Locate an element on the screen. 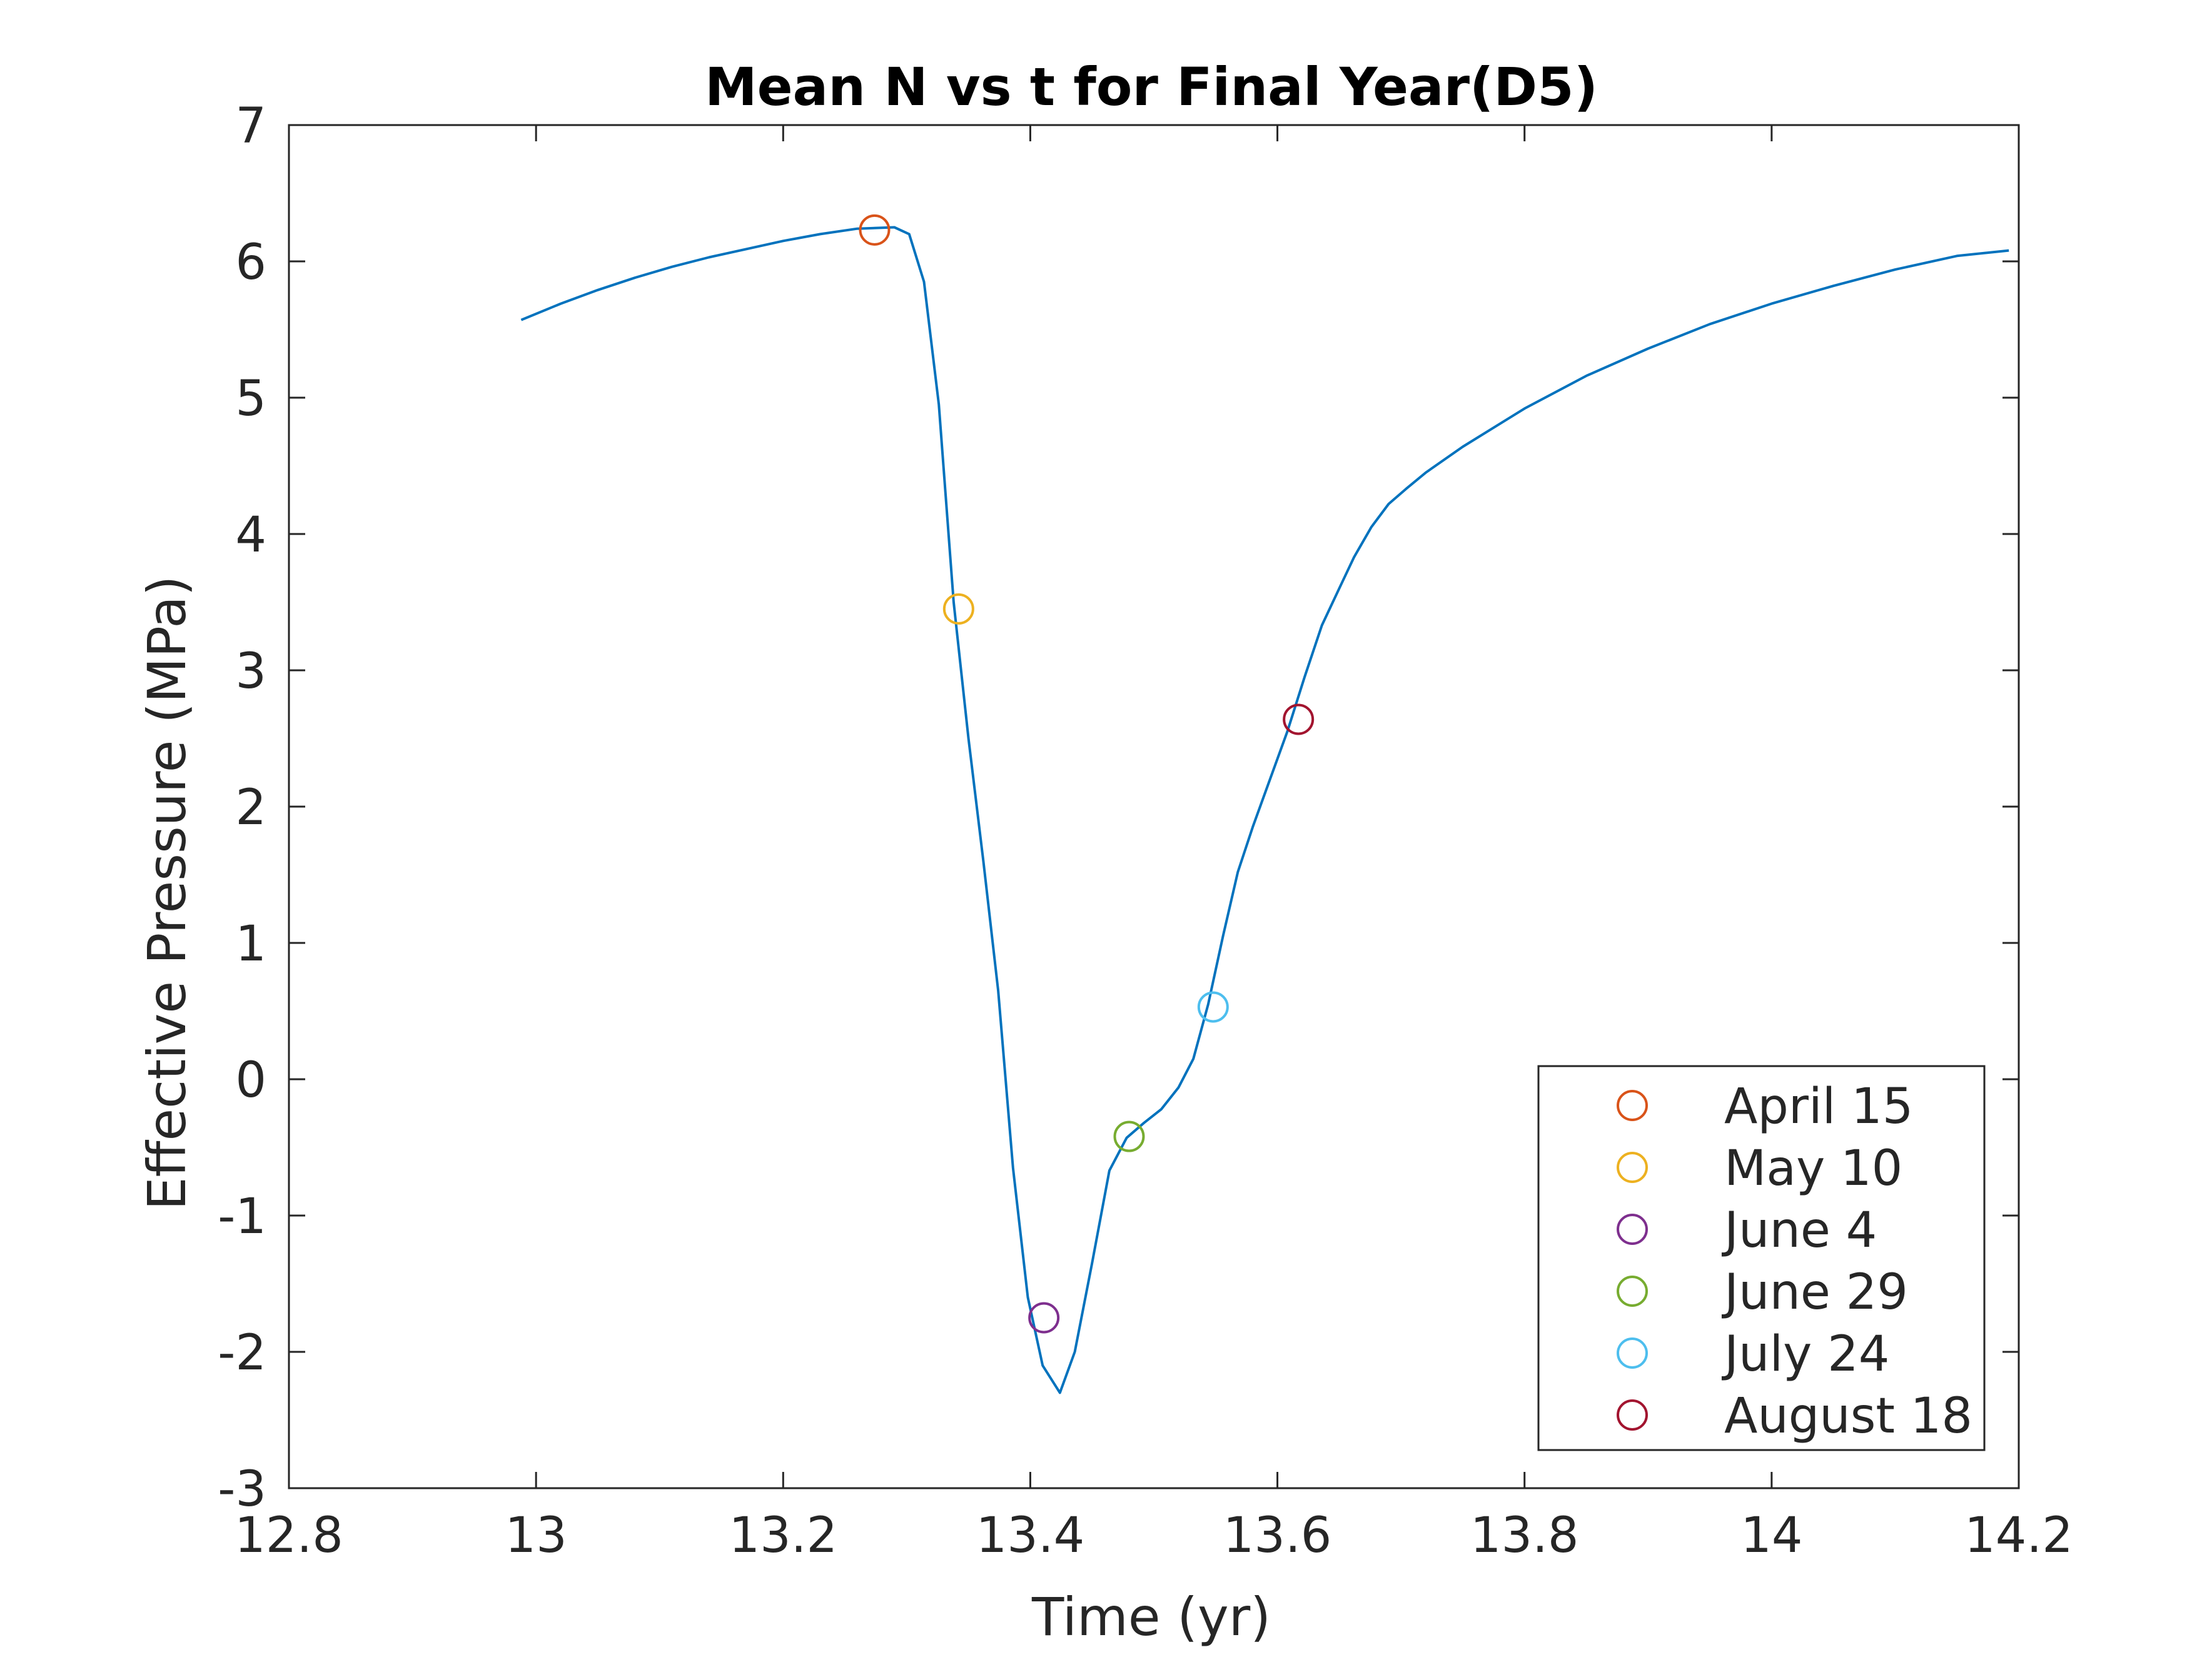 The width and height of the screenshot is (2212, 1662). legend-label: July 24 is located at coordinates (1805, 1354).